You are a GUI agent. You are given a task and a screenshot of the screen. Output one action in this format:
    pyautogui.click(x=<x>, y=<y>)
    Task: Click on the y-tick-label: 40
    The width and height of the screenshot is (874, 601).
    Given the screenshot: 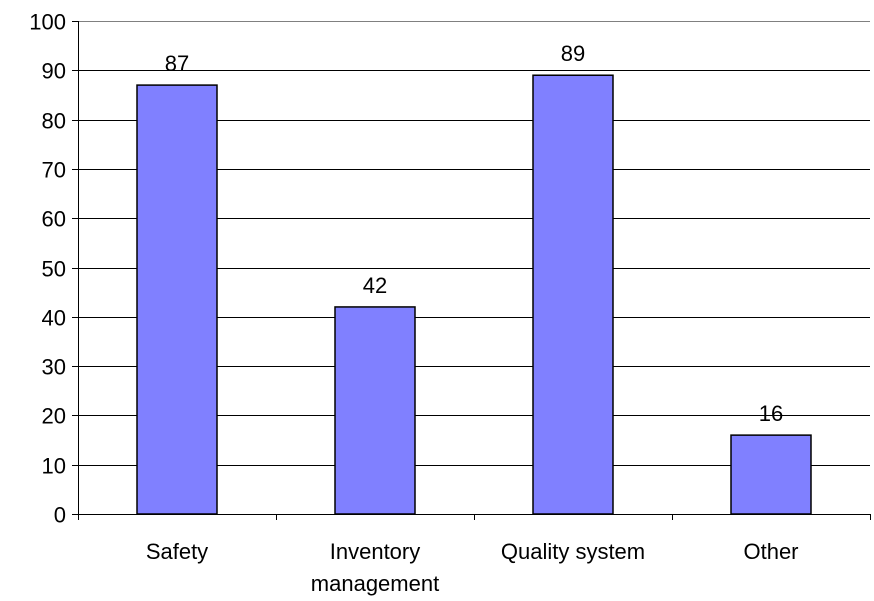 What is the action you would take?
    pyautogui.click(x=54, y=318)
    